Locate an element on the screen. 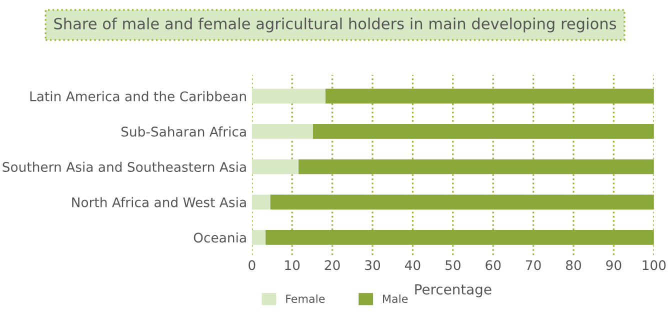  x-tick-label: 20 is located at coordinates (332, 265).